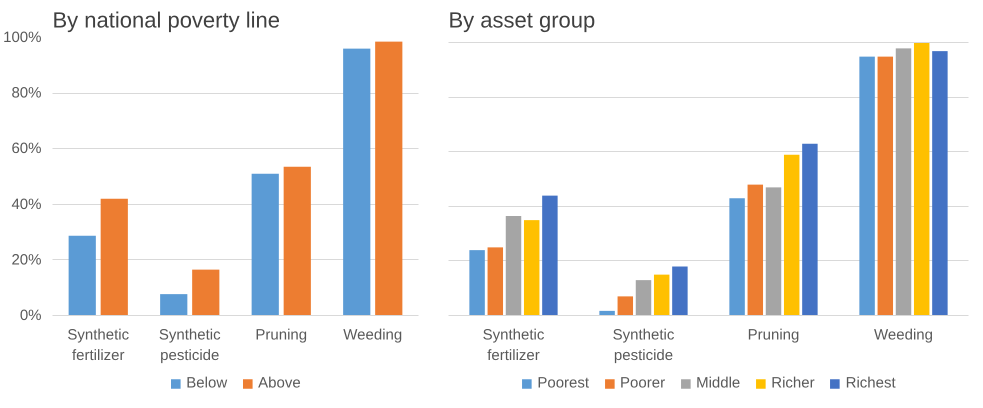 This screenshot has height=408, width=983. I want to click on legend-label: Middle, so click(718, 383).